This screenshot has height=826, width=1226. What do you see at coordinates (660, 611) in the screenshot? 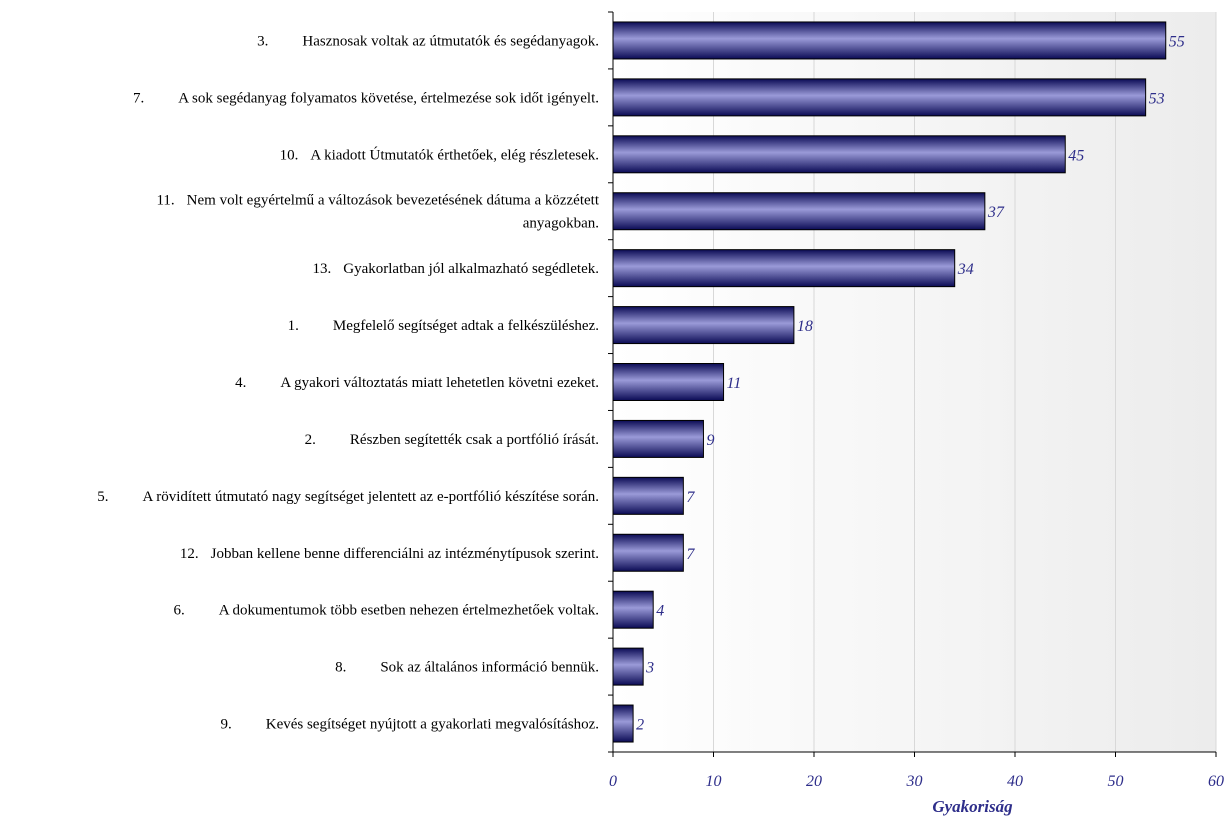
I see `bar-value-label: 4` at bounding box center [660, 611].